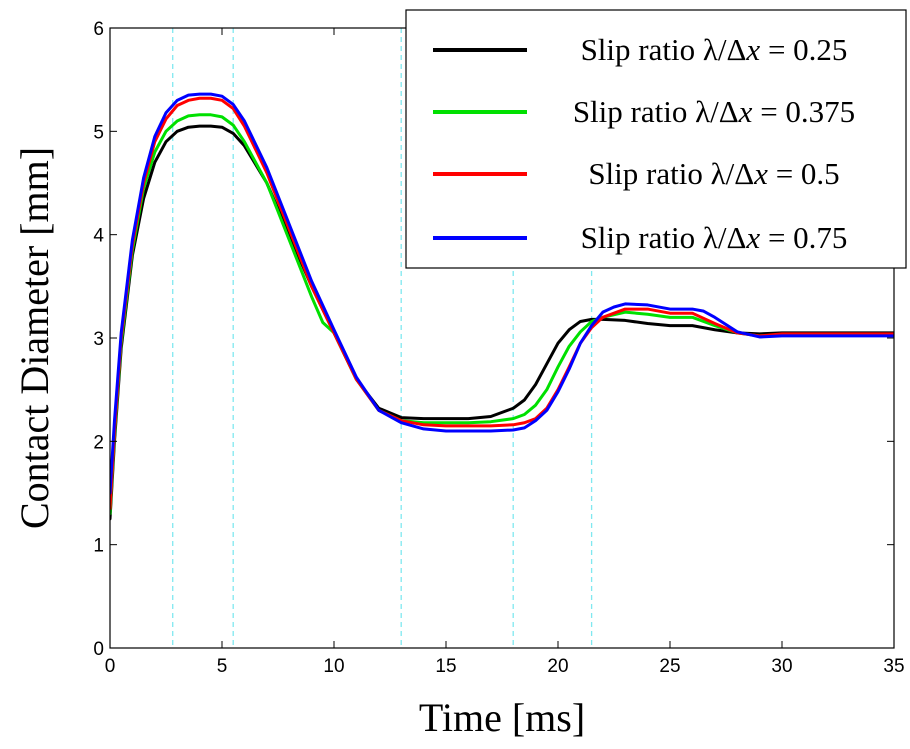 Image resolution: width=910 pixels, height=749 pixels. Describe the element at coordinates (669, 666) in the screenshot. I see `x-tick-label: 25` at that location.